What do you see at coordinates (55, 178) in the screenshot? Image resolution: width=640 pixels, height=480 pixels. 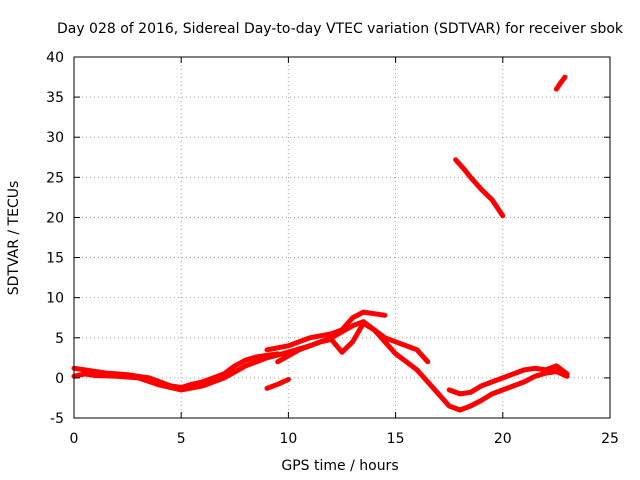 I see `y-tick-label: 25` at bounding box center [55, 178].